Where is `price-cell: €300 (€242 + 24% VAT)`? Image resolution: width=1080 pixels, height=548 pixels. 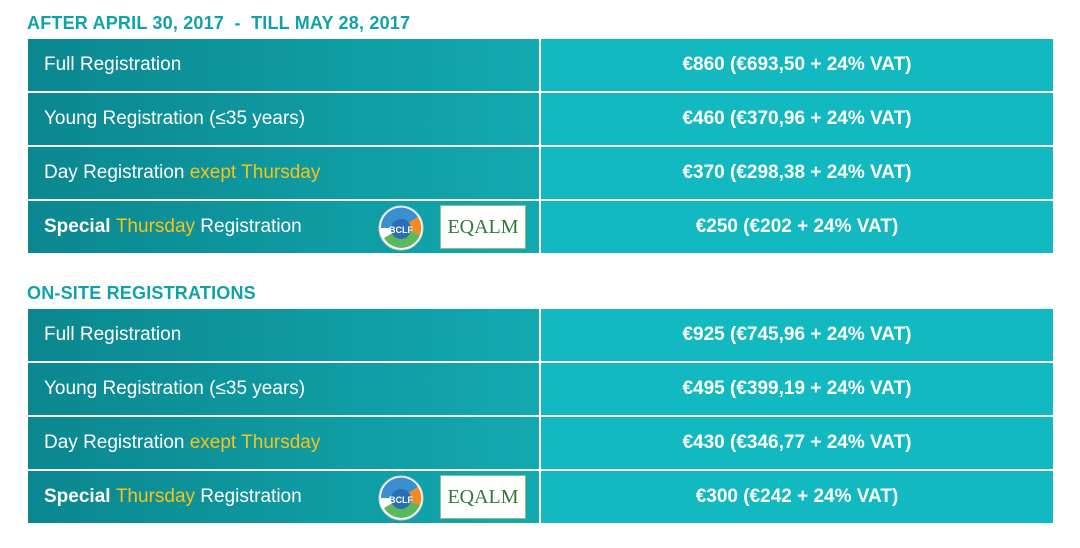
price-cell: €300 (€242 + 24% VAT) is located at coordinates (797, 497).